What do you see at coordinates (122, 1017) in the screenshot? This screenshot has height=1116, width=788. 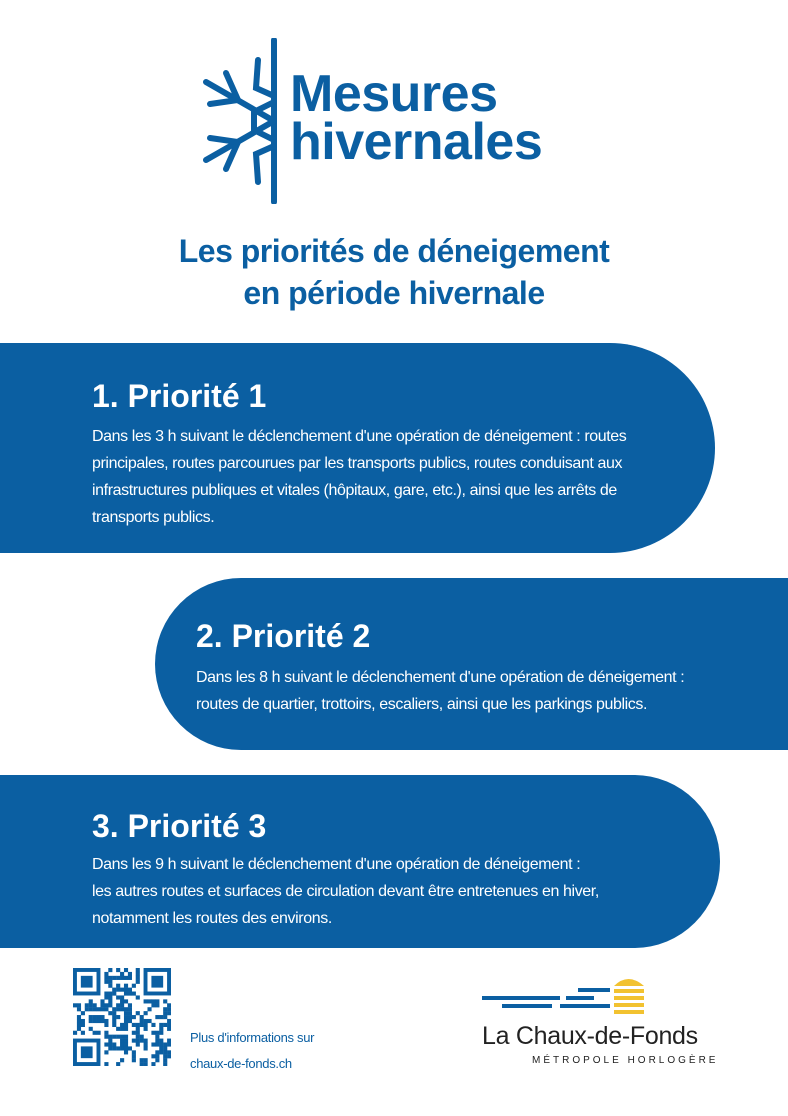 I see `qr-code` at bounding box center [122, 1017].